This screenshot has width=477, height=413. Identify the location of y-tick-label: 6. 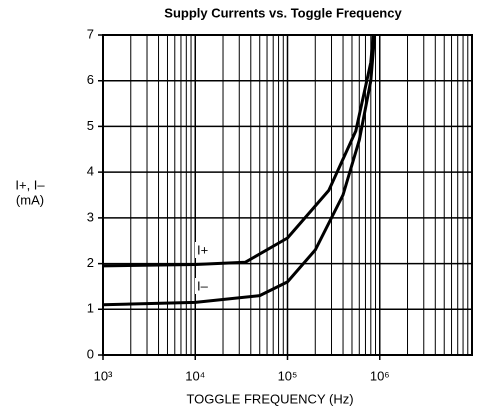
(90, 79).